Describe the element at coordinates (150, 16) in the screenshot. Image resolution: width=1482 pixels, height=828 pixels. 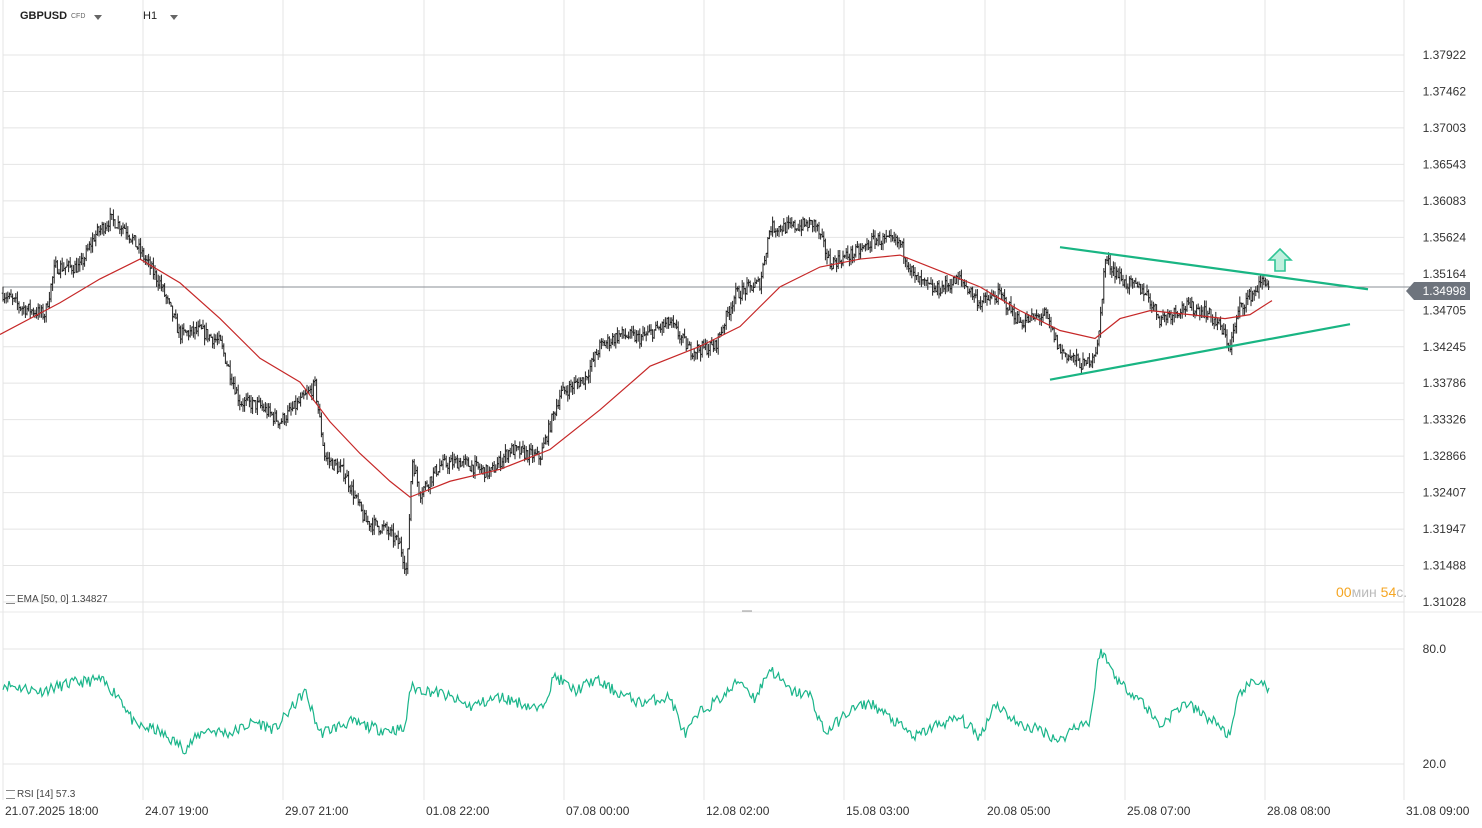
I see `timeframe-selector: H1` at that location.